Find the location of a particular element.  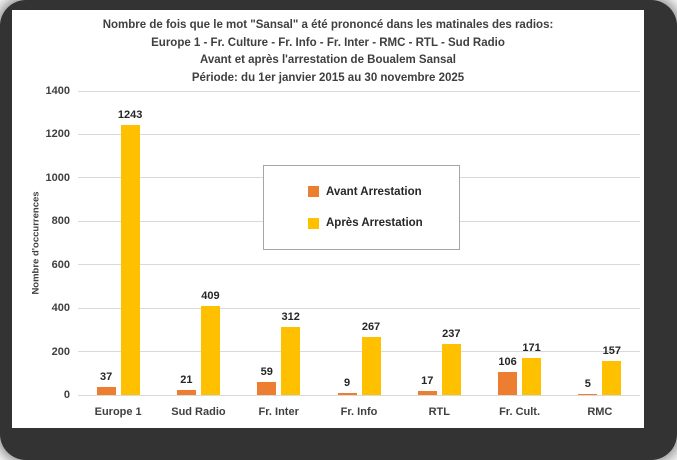

legend: Avant Arrestation Après Arrestation is located at coordinates (361, 207).